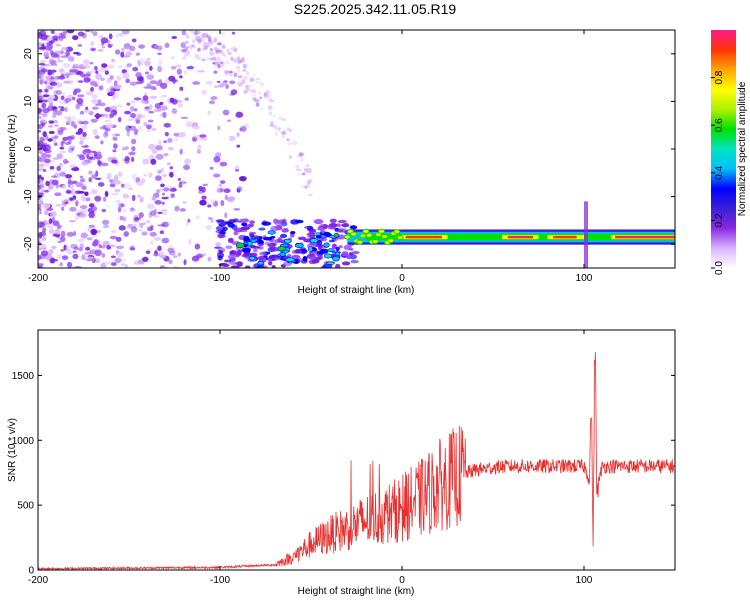 This screenshot has height=600, width=750. Describe the element at coordinates (719, 172) in the screenshot. I see `colorbar-tick-label: 0.4` at that location.